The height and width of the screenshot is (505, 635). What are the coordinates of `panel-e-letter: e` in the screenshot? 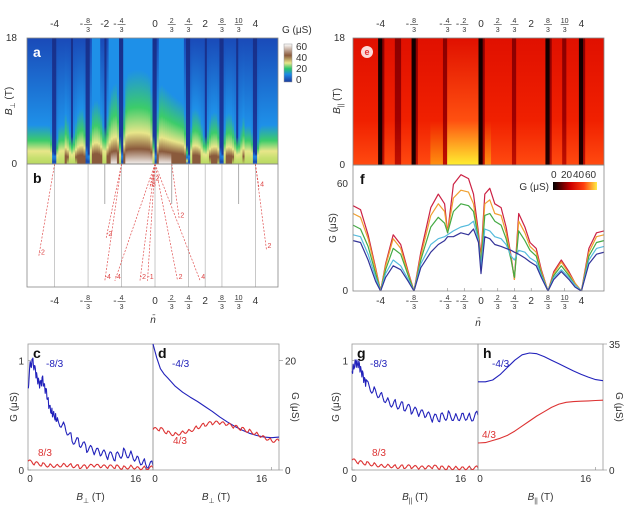 It's located at (366, 52).